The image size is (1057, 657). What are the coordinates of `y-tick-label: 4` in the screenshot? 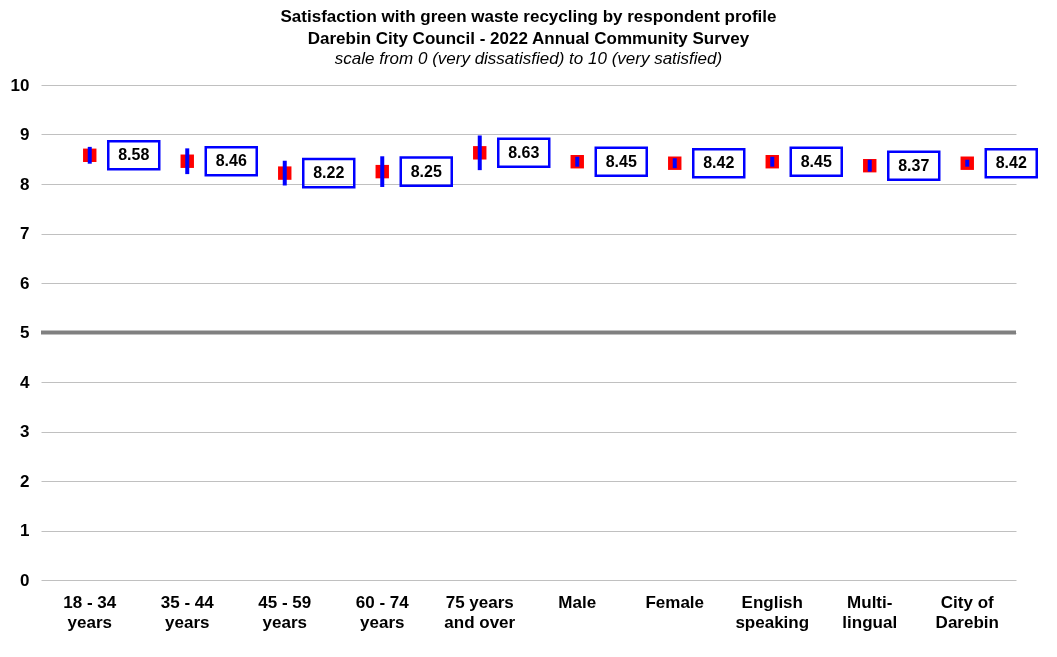 It's located at (25, 382).